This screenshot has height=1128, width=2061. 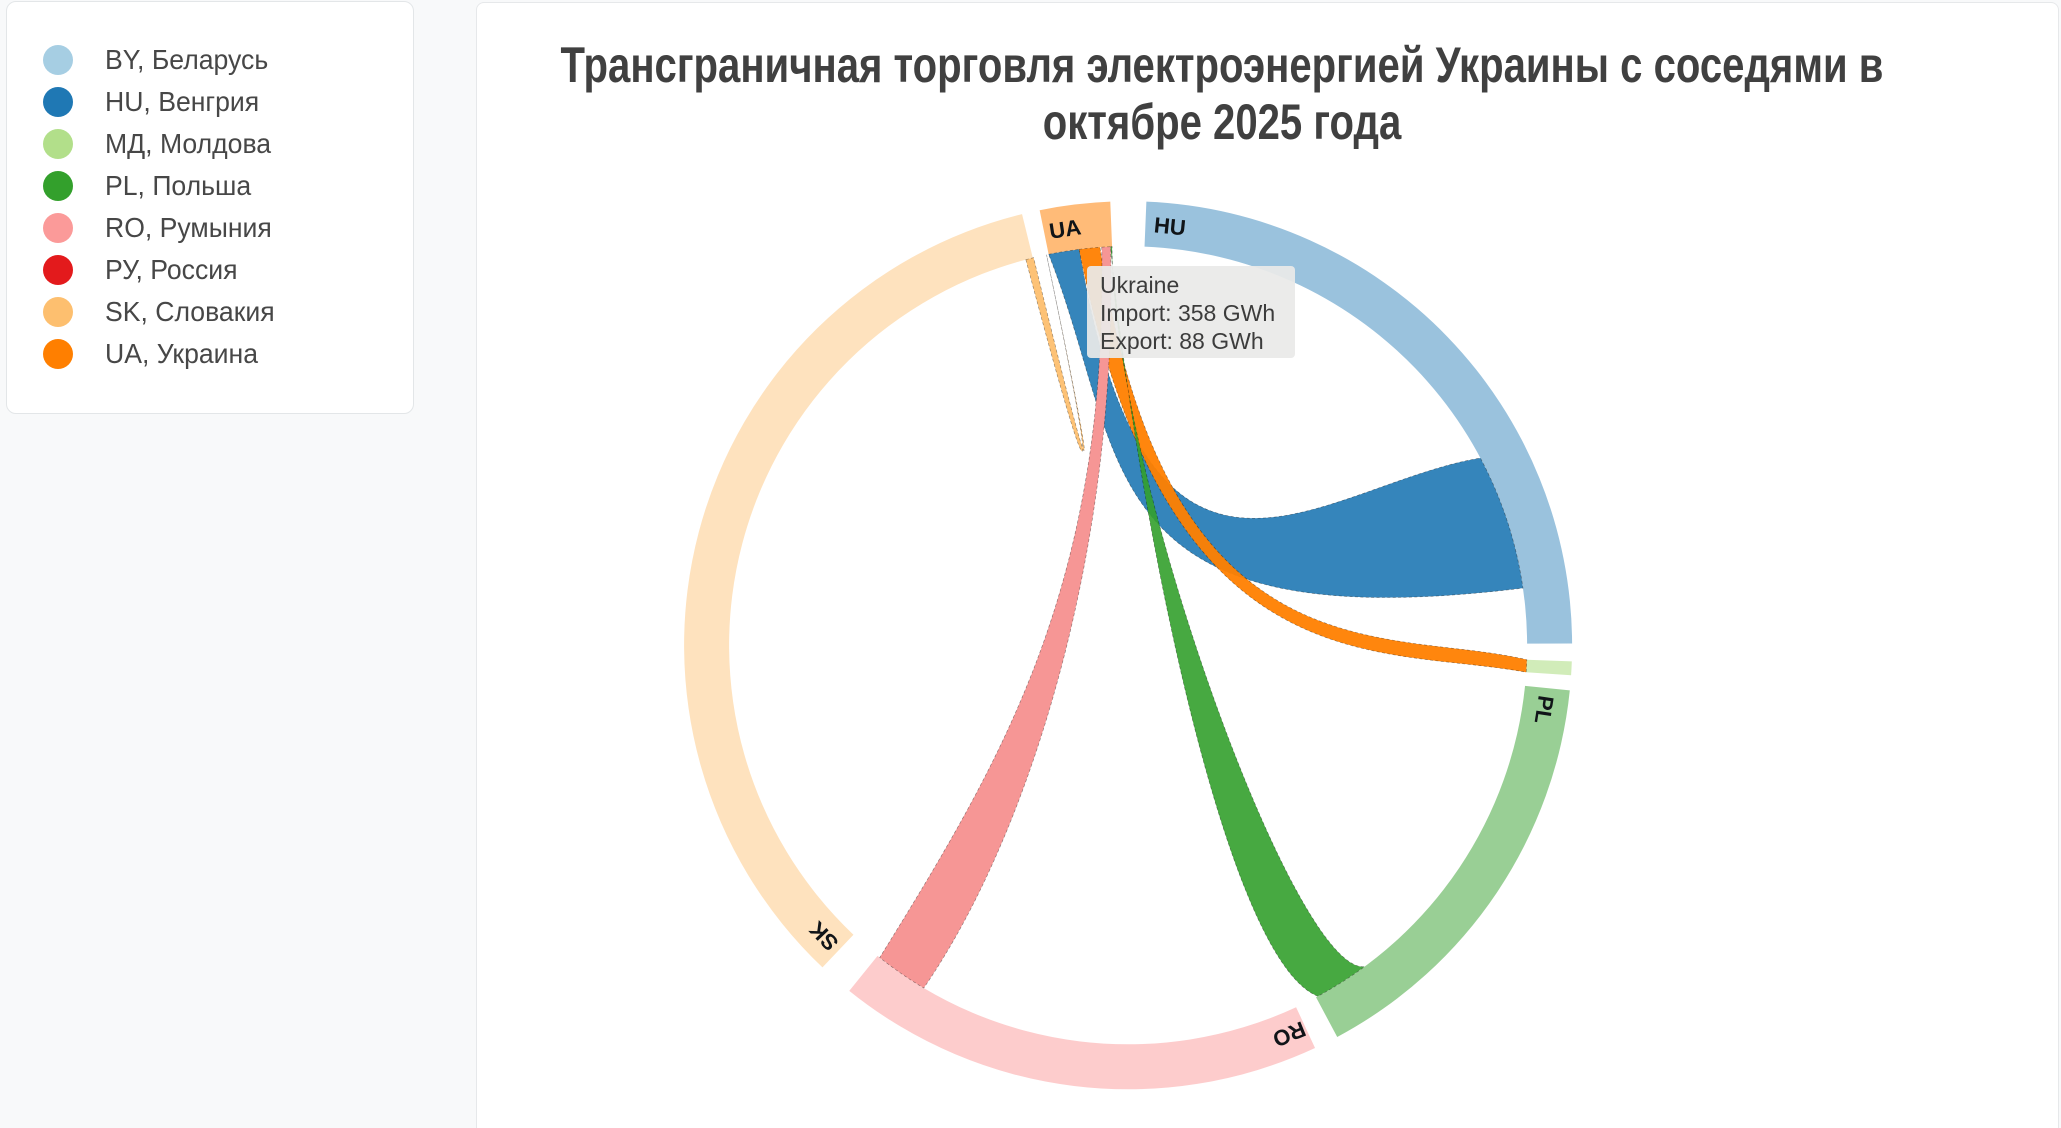 I want to click on svg-text: HU, so click(x=1170, y=226).